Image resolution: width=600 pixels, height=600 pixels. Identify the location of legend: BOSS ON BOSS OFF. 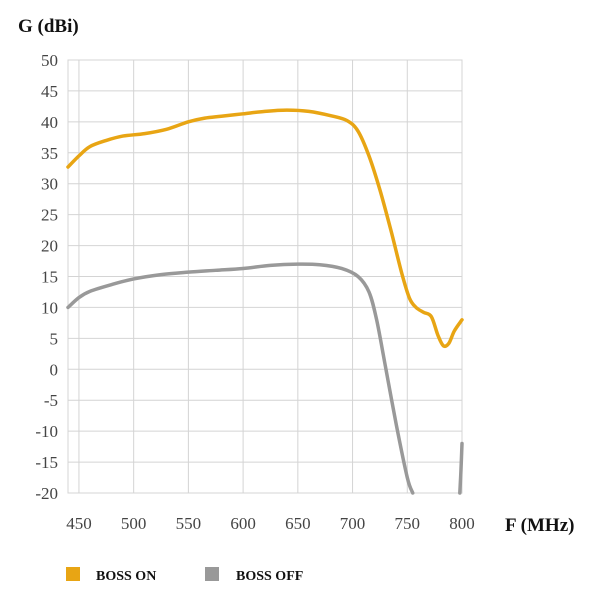
(184, 575).